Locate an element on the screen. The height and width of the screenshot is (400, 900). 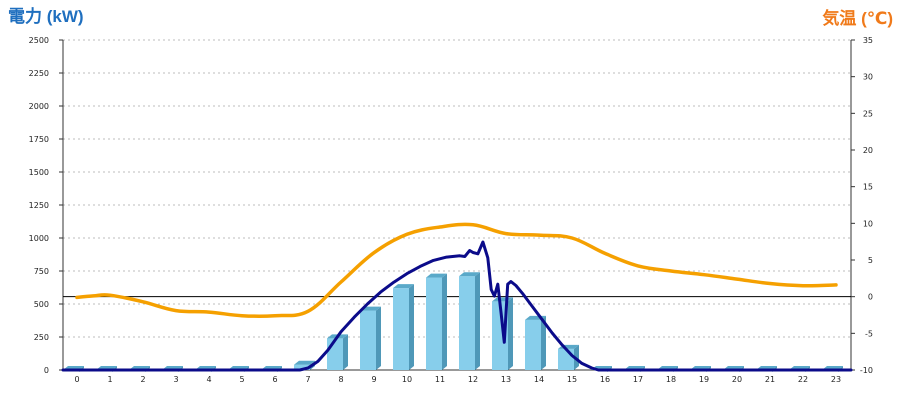
x-tick-label: 6 is located at coordinates (274, 379).